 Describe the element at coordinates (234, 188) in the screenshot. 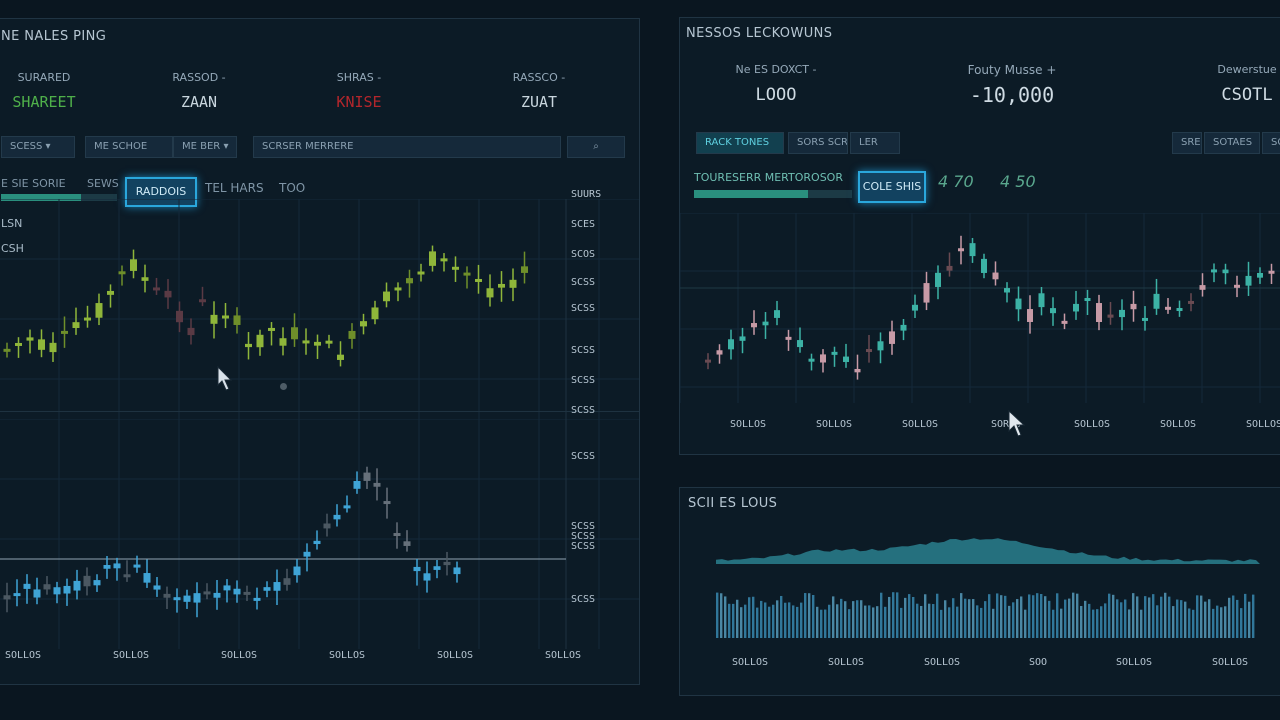

I see `left-tab-a: TEL HARS` at that location.